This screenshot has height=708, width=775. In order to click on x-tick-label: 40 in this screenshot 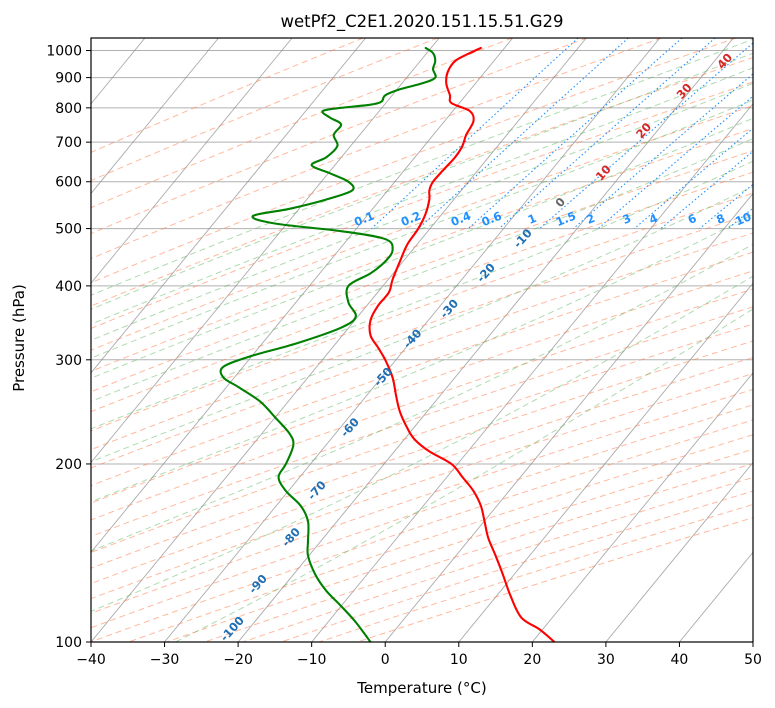, I will do `click(680, 660)`.